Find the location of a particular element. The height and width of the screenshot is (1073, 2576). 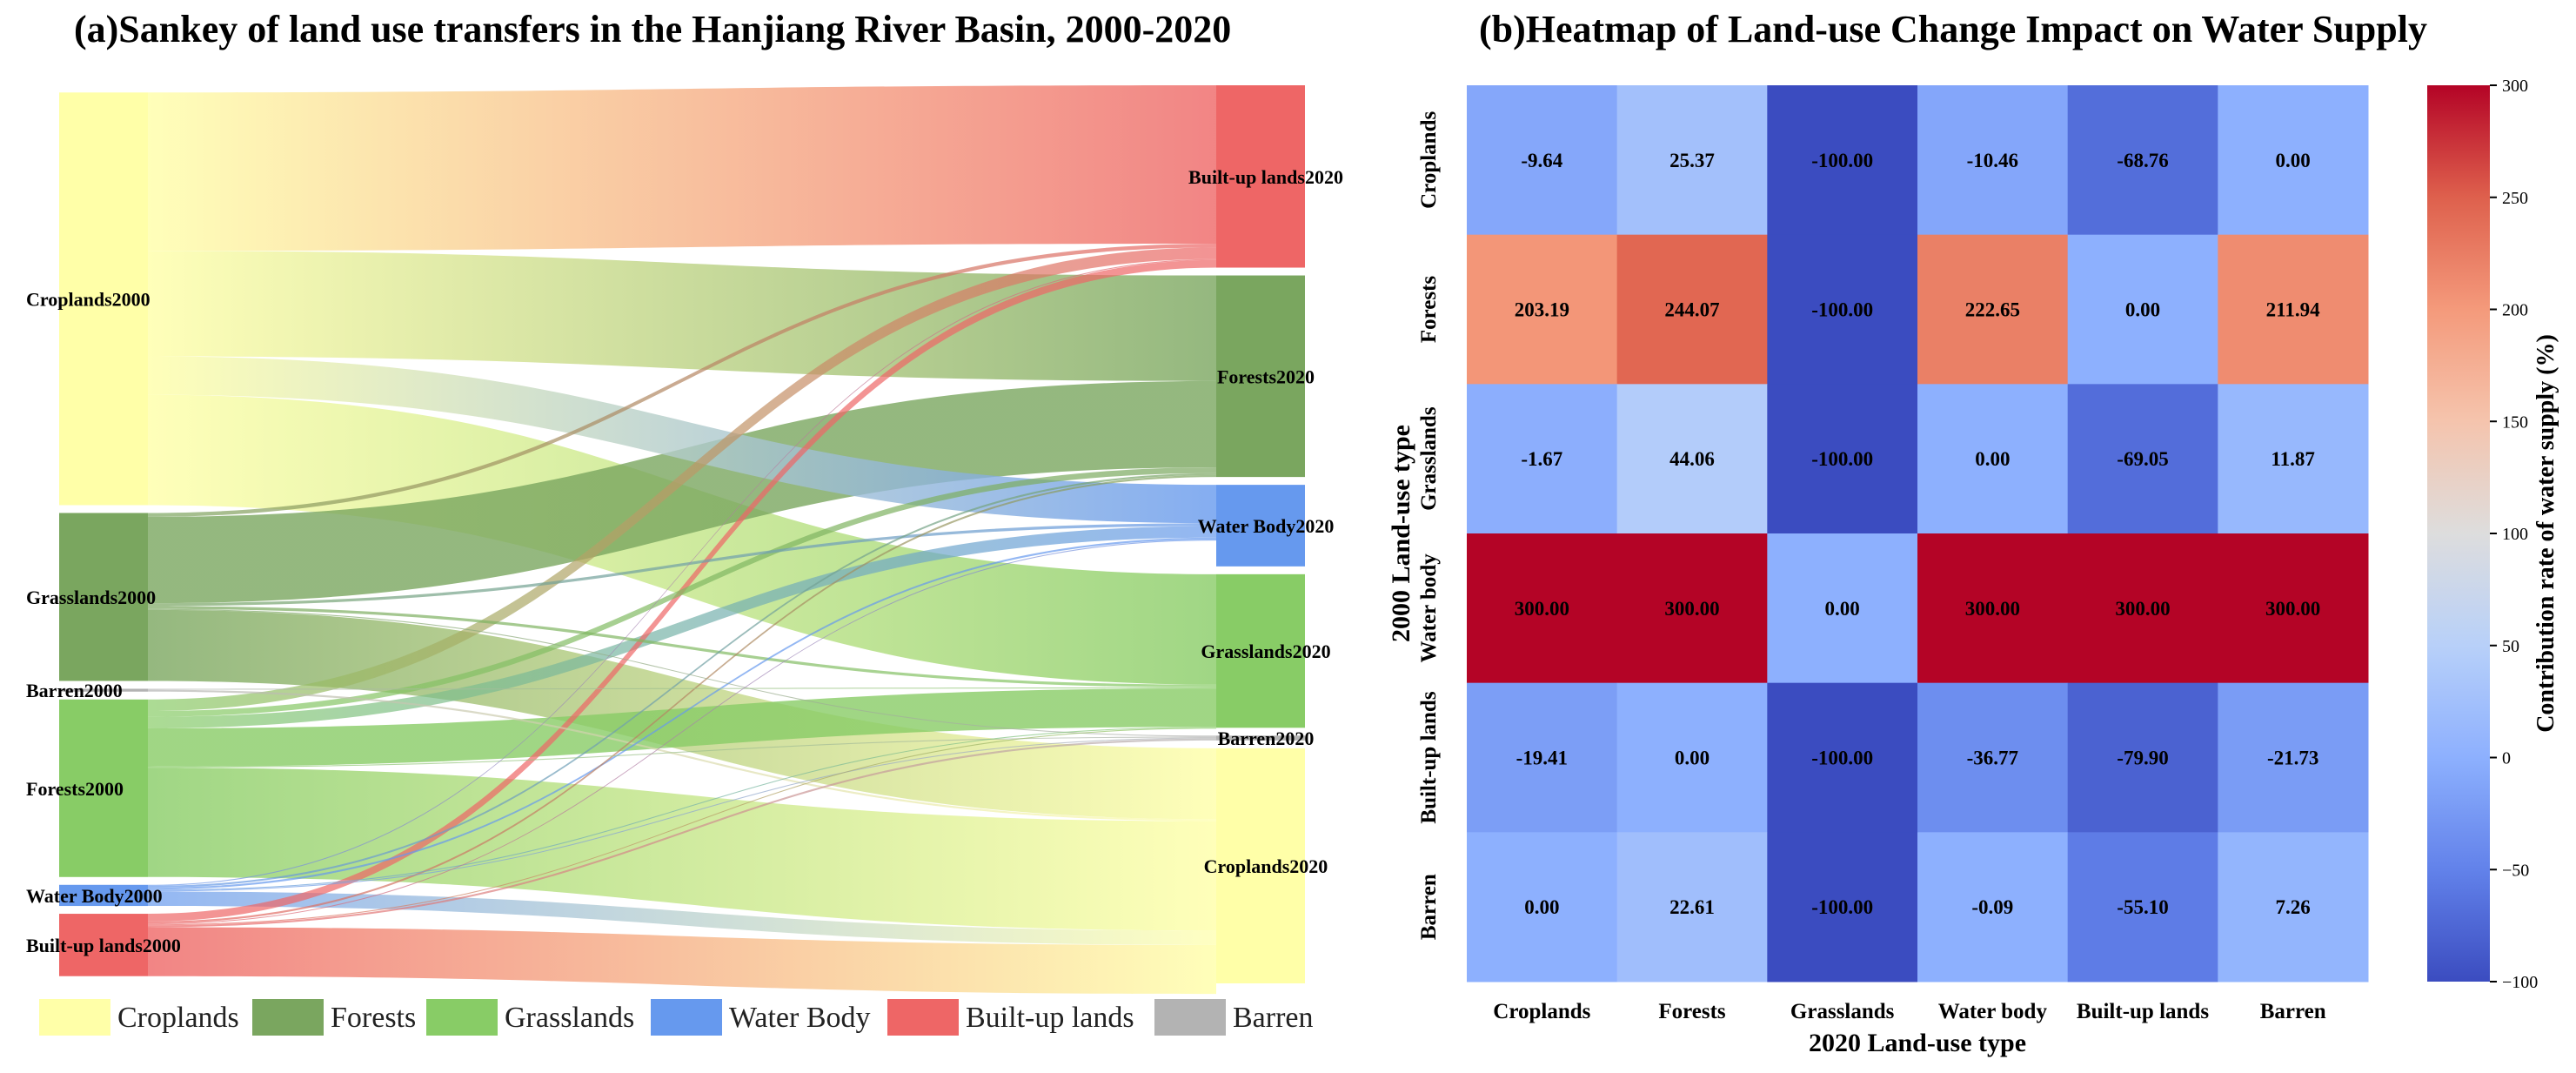

sankey-flow-water-body2000-to-croplands2020 is located at coordinates (682, 918).